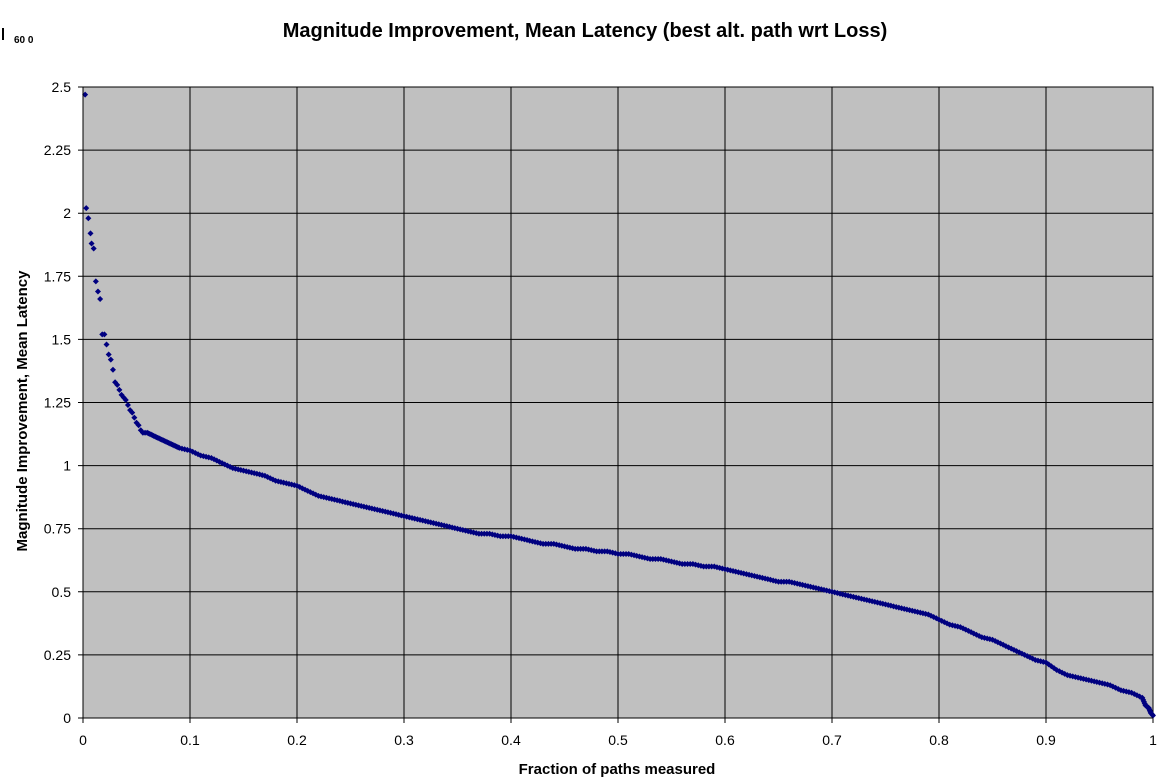  I want to click on y-tick-label: 2.25, so click(57, 150).